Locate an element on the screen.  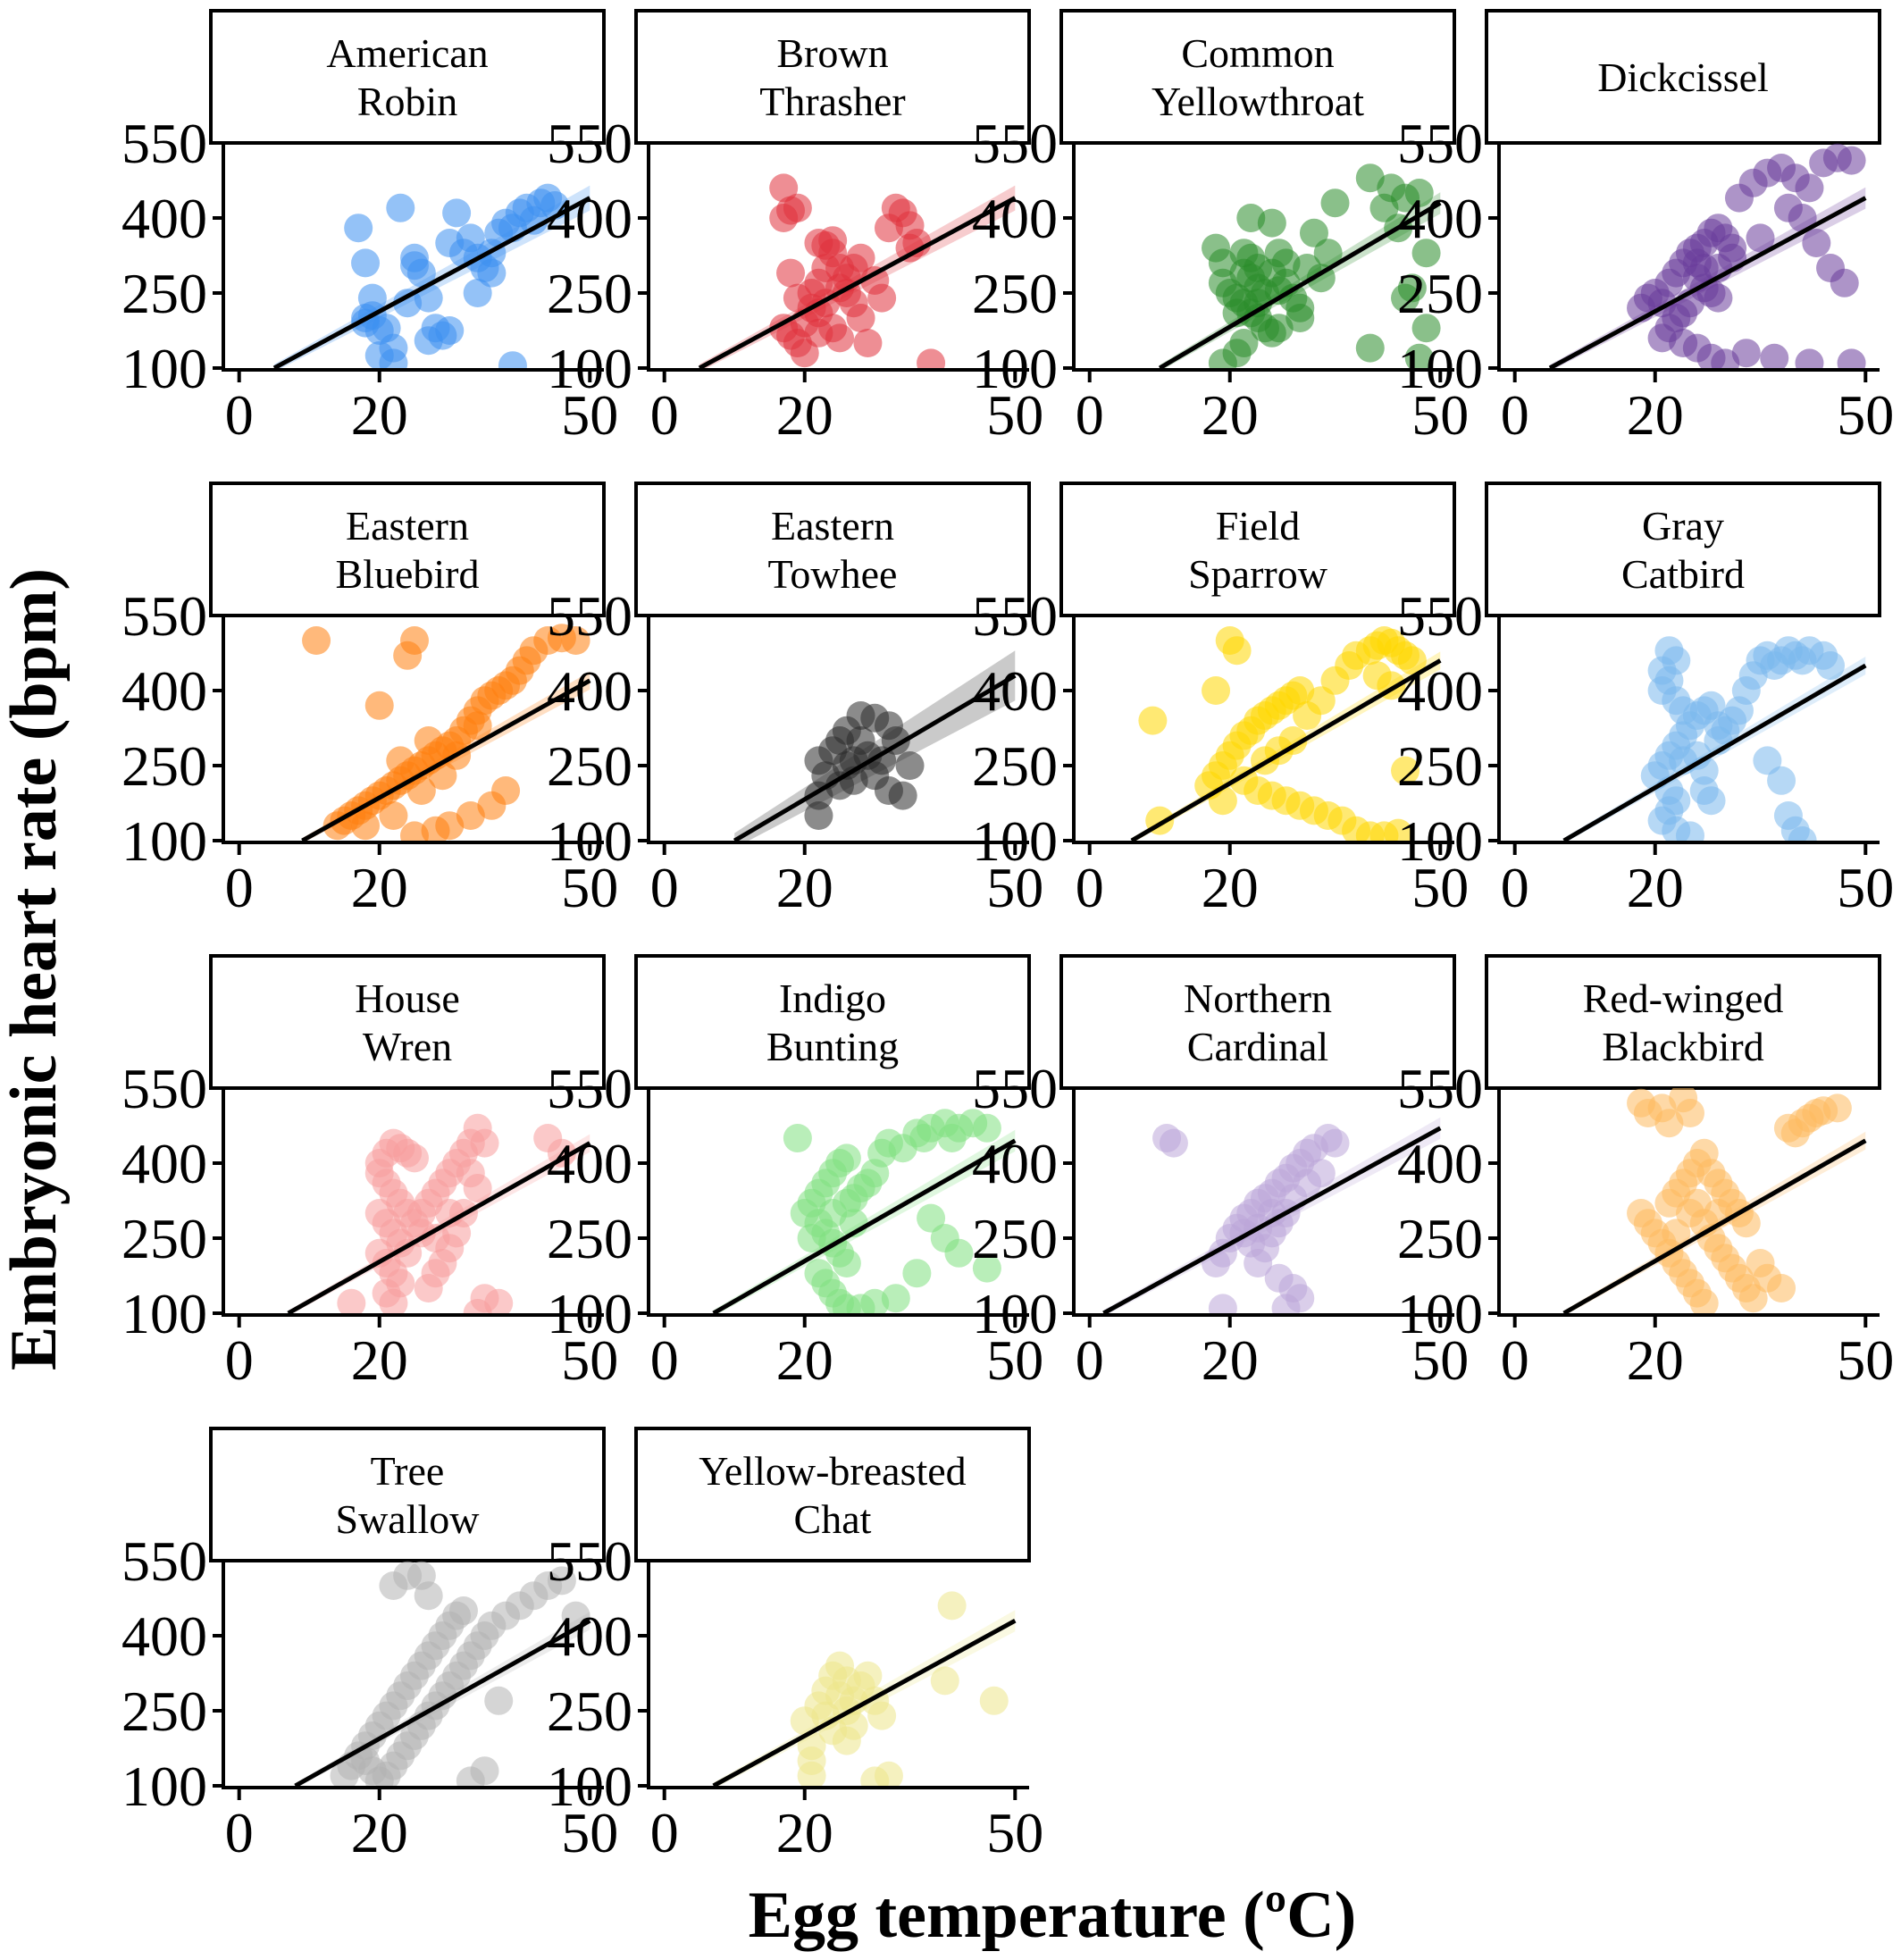
facet-title-line: Tree is located at coordinates (408, 1471).